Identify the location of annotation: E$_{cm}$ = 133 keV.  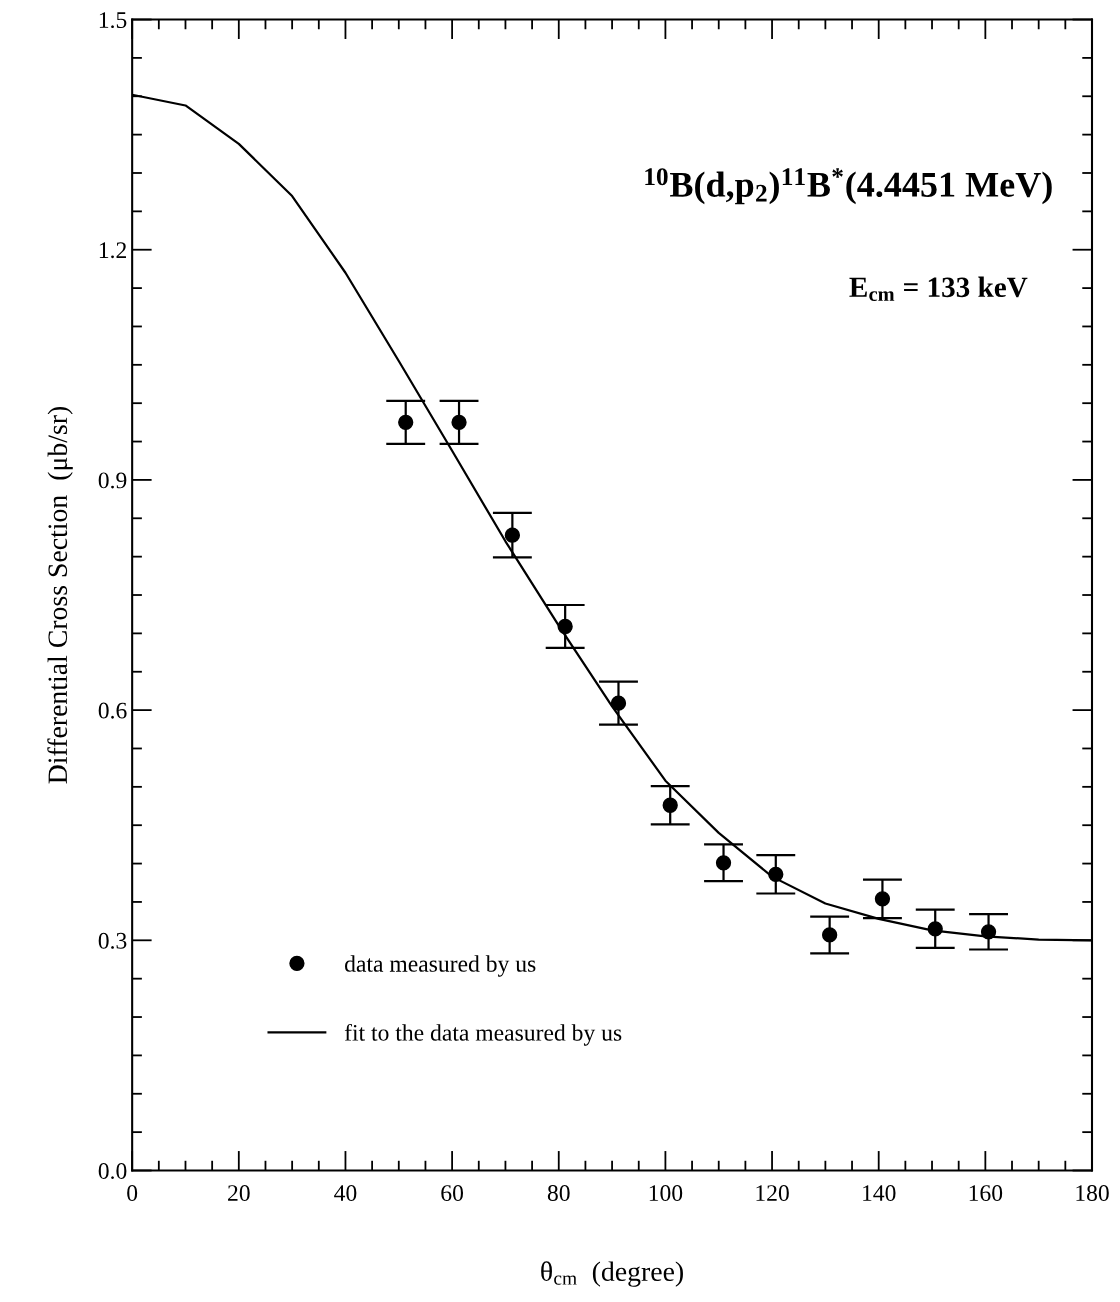
(938, 289).